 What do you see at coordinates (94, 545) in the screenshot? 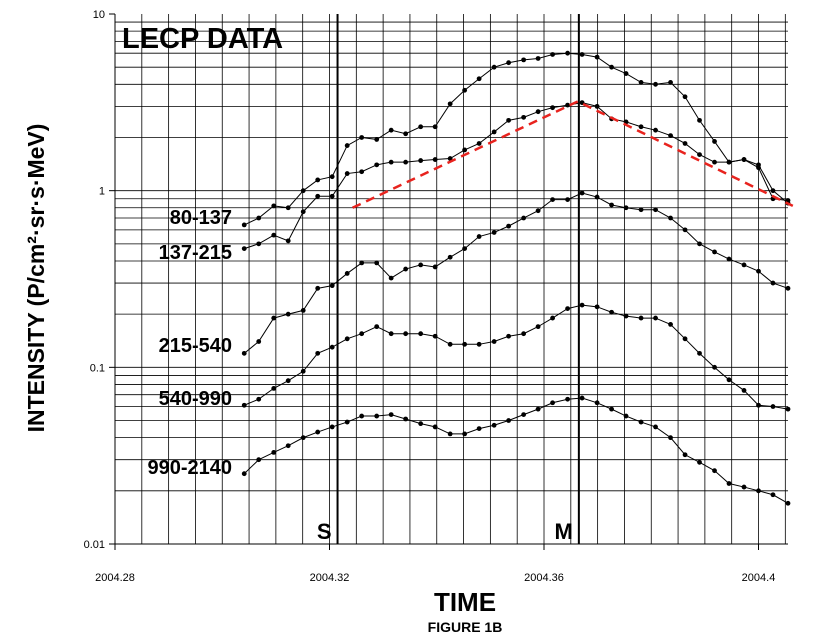
I see `y-tick-label: 0.01` at bounding box center [94, 545].